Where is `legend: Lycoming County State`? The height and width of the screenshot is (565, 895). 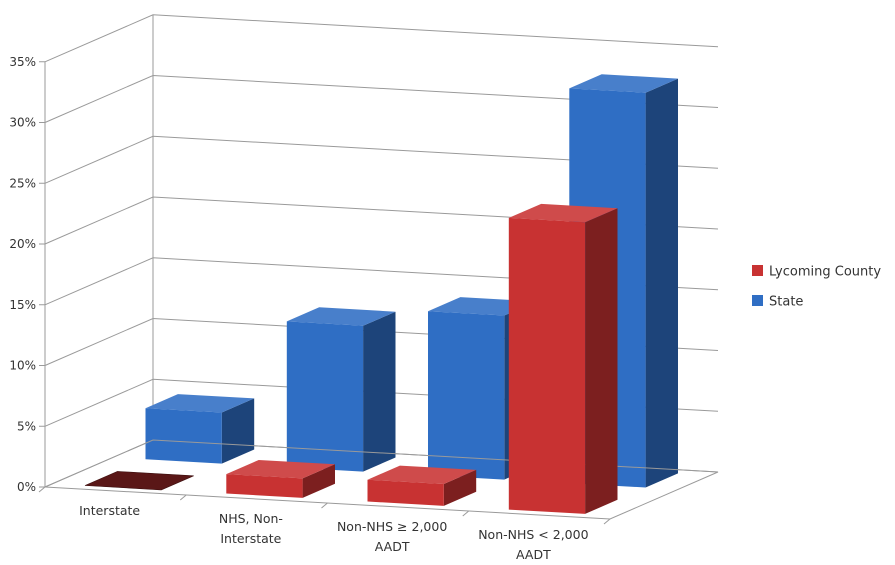 legend: Lycoming County State is located at coordinates (816, 287).